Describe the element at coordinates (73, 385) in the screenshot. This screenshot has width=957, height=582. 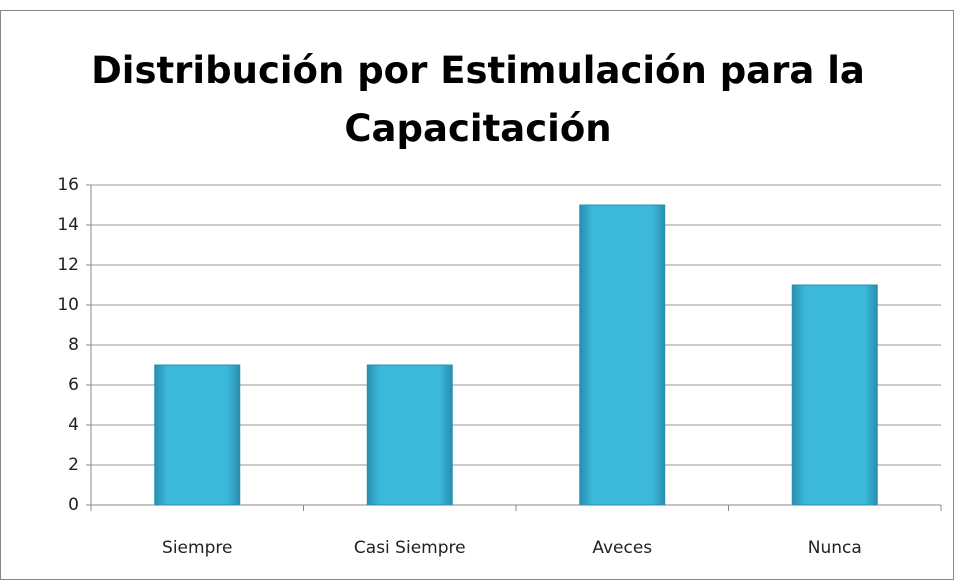
I see `y-tick-label: 6` at that location.